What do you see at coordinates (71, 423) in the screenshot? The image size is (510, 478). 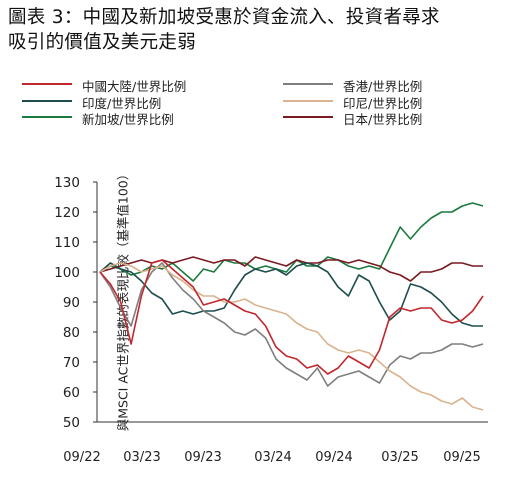 I see `y-tick-label: 50` at bounding box center [71, 423].